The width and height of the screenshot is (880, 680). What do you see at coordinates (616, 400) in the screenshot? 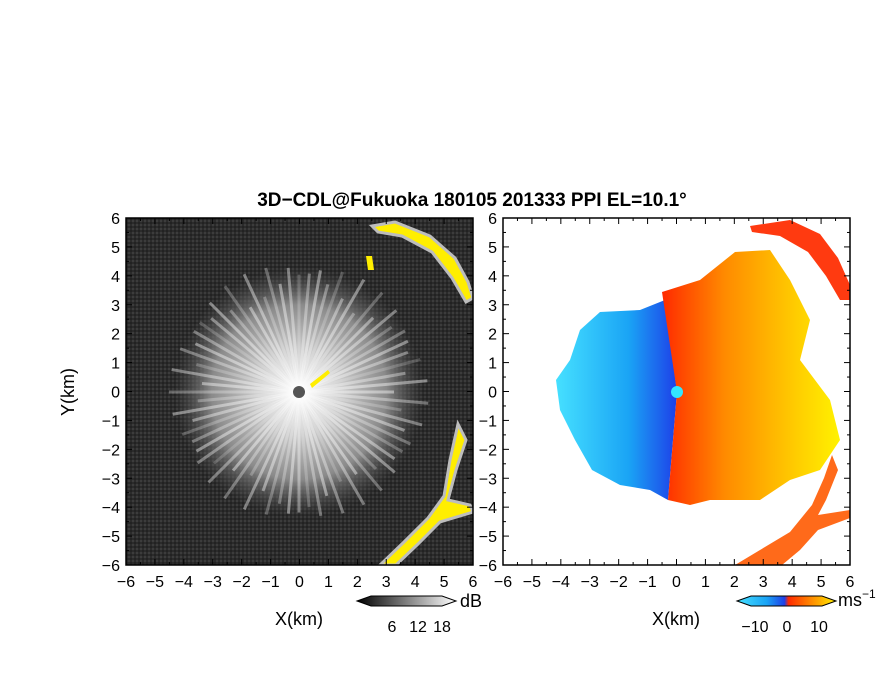
I see `velocity-approaching-region` at bounding box center [616, 400].